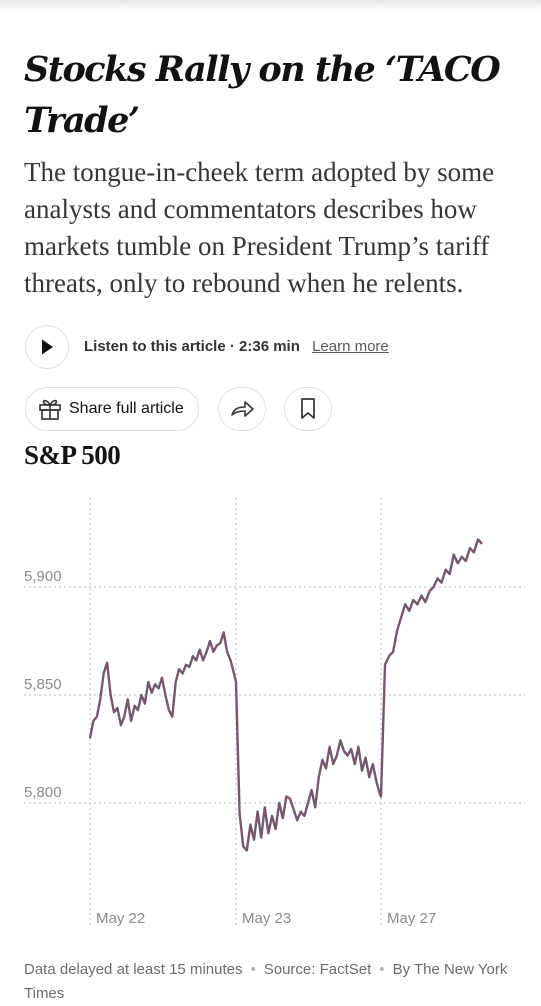 The width and height of the screenshot is (541, 1006). Describe the element at coordinates (317, 969) in the screenshot. I see `source-note: Source: FactSet` at that location.